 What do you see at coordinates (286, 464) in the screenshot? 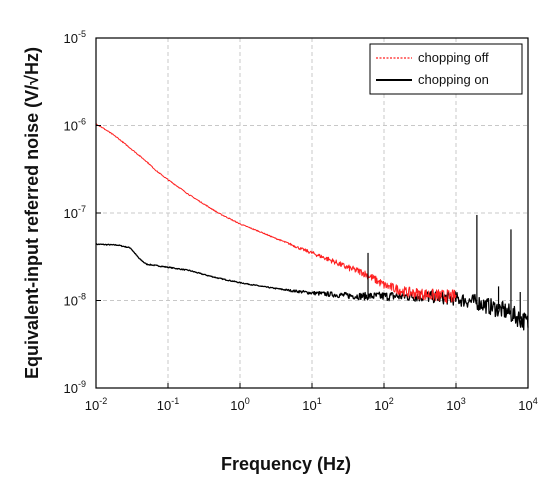
I see `x-axis-title: Frequency (Hz)` at bounding box center [286, 464].